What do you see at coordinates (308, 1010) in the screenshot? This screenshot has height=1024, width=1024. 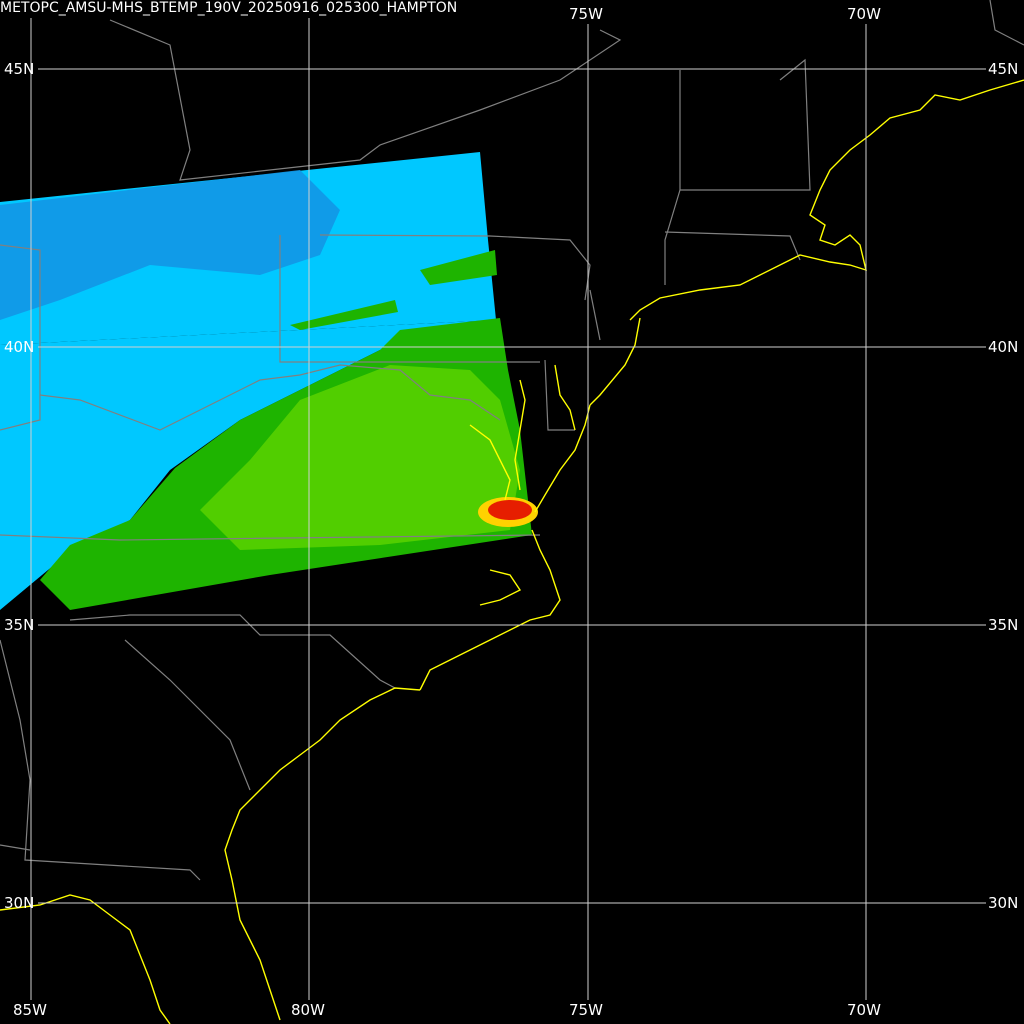 I see `lon-label-bottom-80w: 80W` at bounding box center [308, 1010].